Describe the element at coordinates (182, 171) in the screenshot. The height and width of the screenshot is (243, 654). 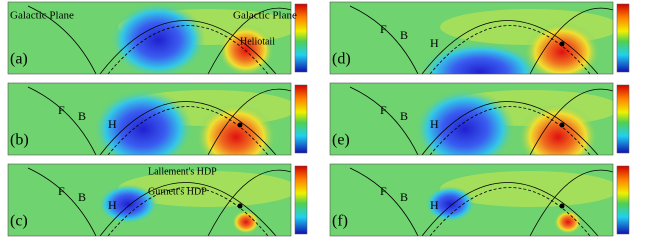
I see `annotation: Lallement's HDP` at that location.